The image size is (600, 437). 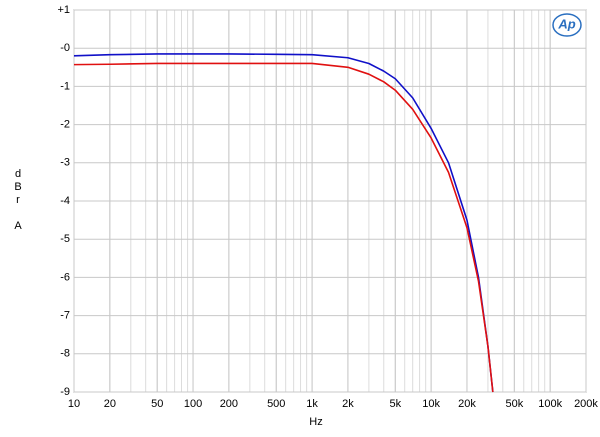 What do you see at coordinates (110, 404) in the screenshot?
I see `x-tick-label: 20` at bounding box center [110, 404].